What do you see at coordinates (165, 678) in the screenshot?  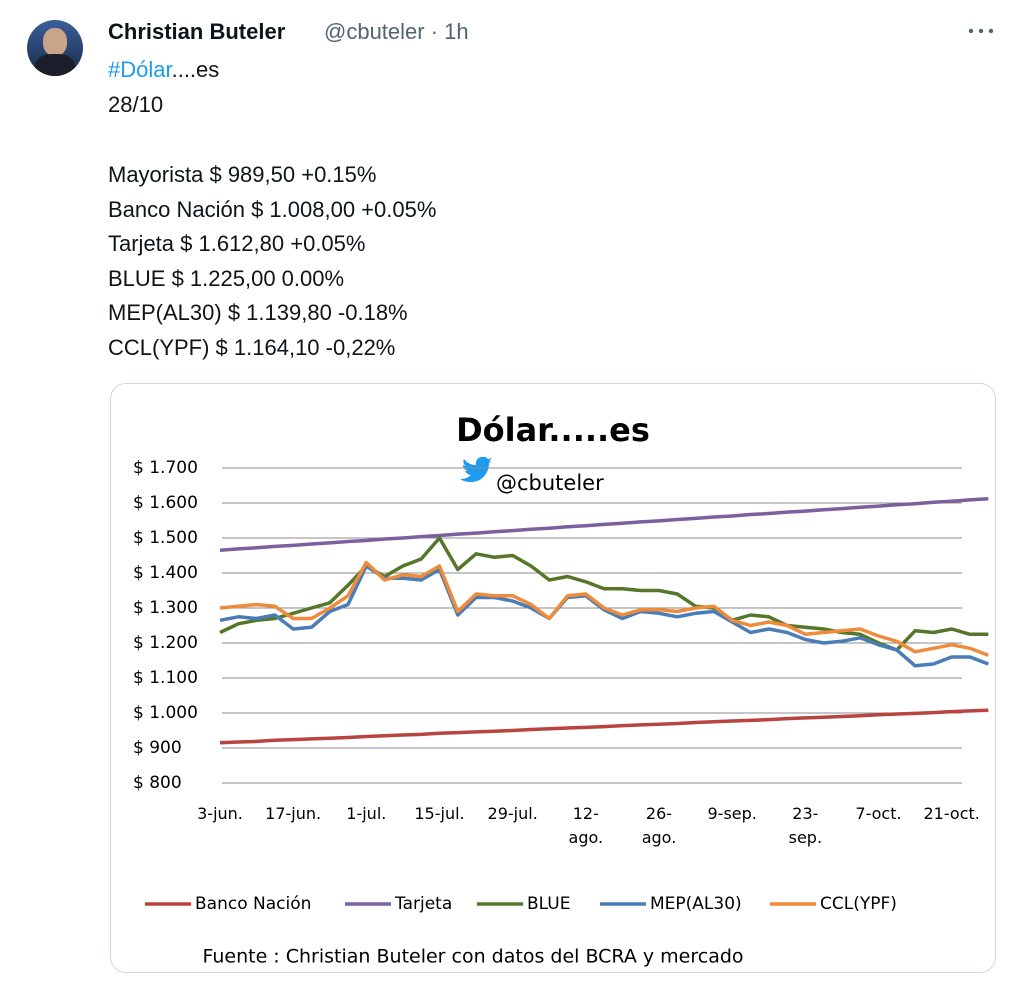 I see `y-tick-label: $ 1.100` at bounding box center [165, 678].